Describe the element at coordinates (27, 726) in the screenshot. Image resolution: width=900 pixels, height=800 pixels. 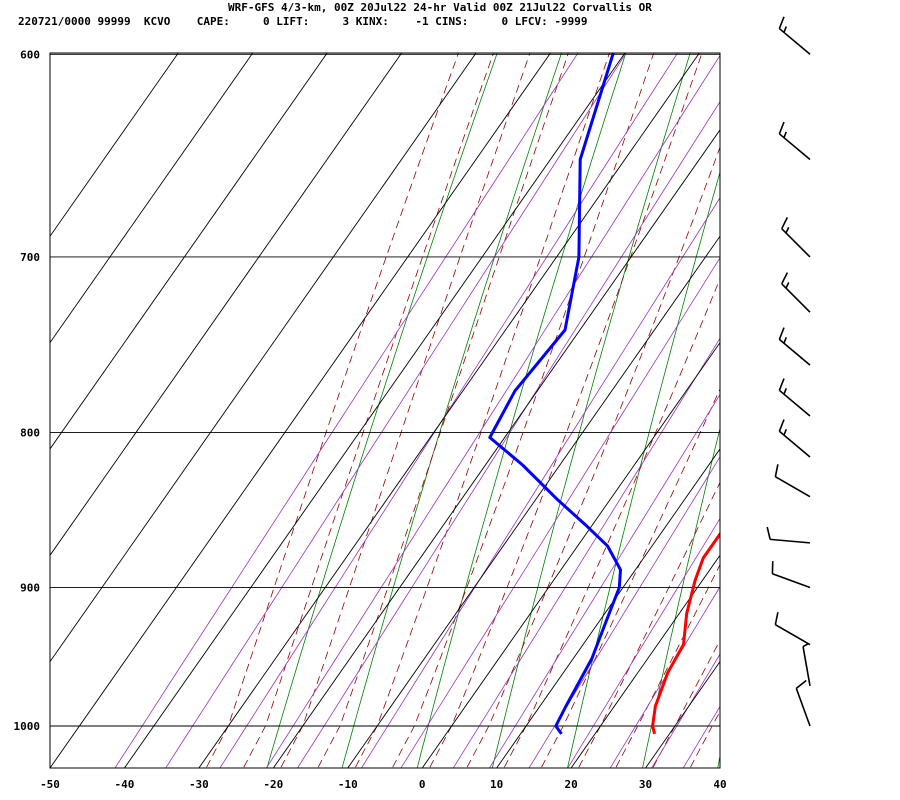
I see `pressure-tick-label: 1000` at that location.